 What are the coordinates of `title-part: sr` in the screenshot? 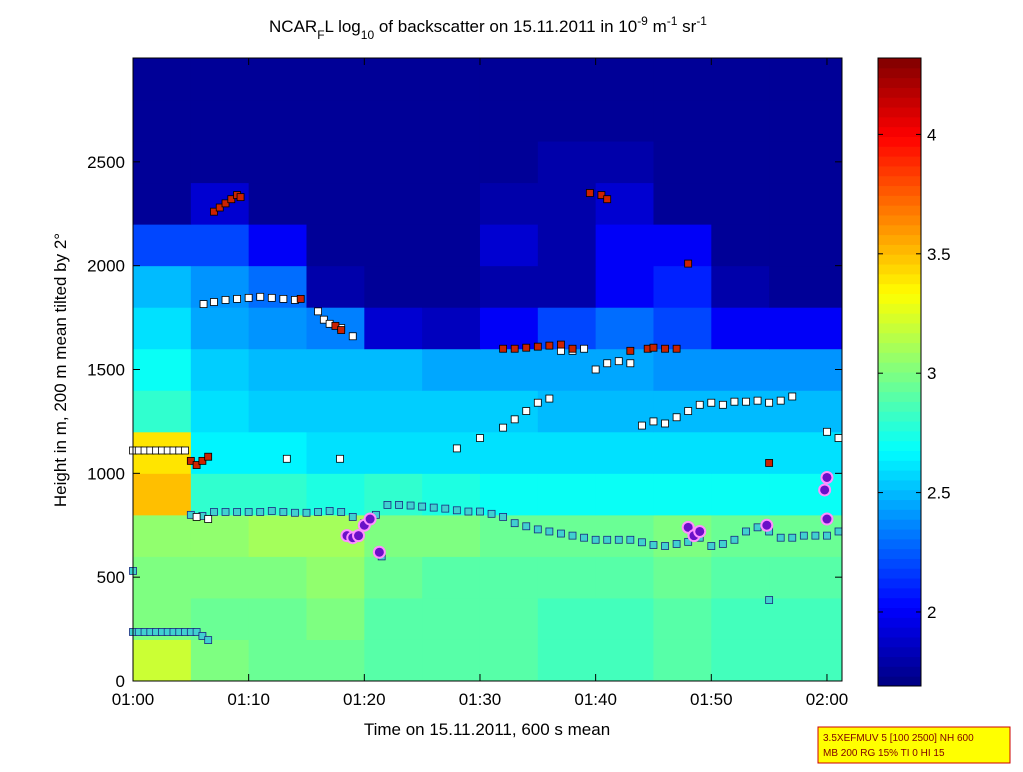 It's located at (686, 26).